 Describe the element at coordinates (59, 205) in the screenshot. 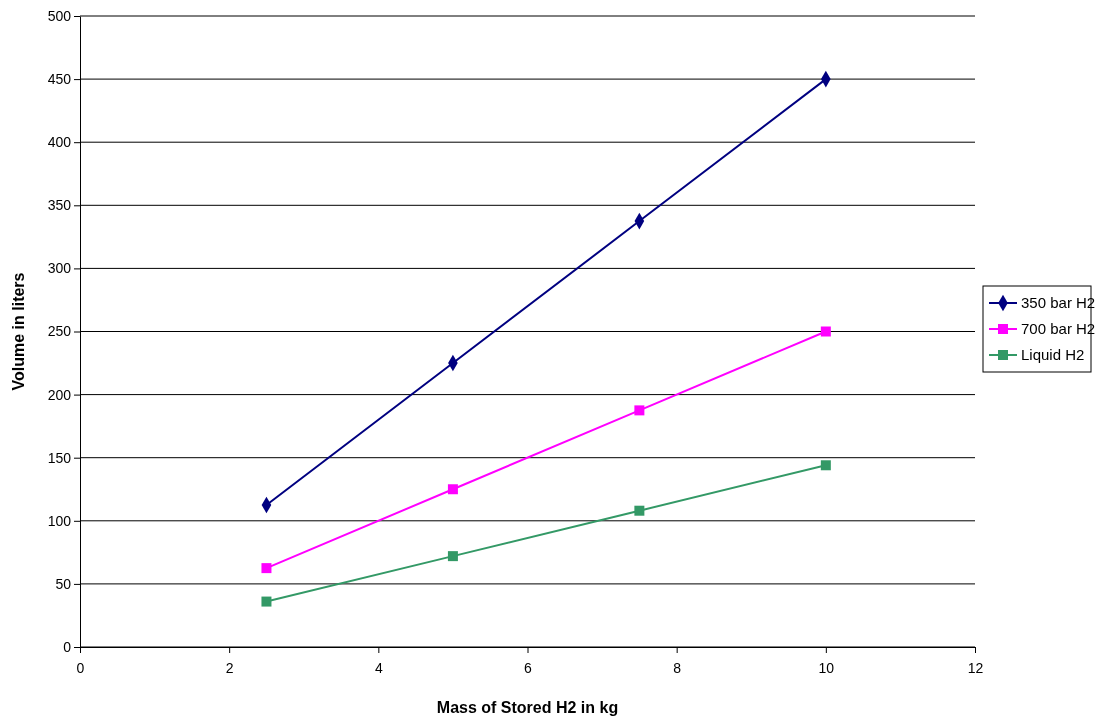

I see `y-tick-label: 350` at that location.